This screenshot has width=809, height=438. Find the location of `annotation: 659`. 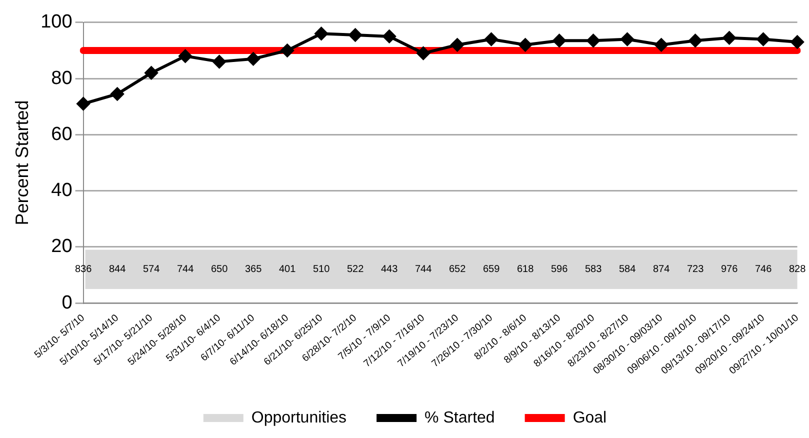

annotation: 659 is located at coordinates (491, 270).